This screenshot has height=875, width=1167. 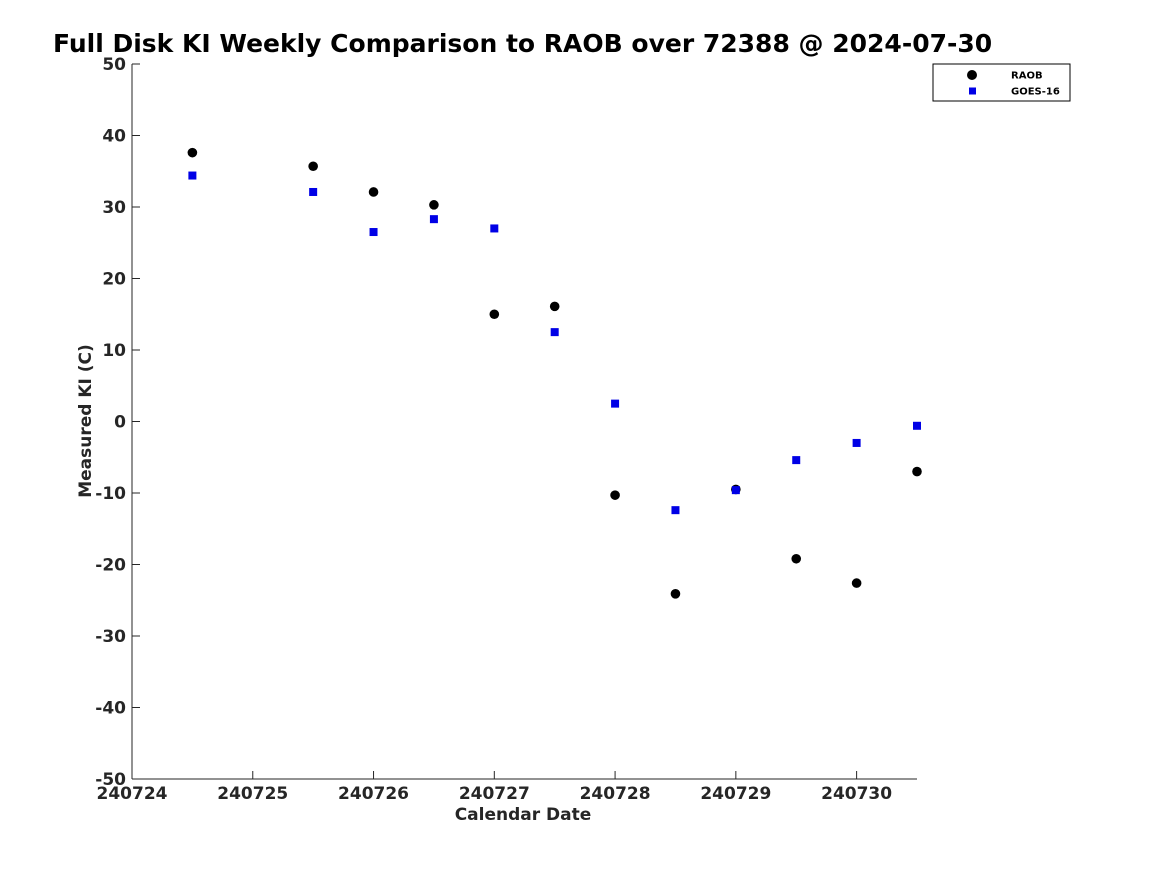 What do you see at coordinates (86, 421) in the screenshot?
I see `y-axis-label: Measured KI (C)` at bounding box center [86, 421].